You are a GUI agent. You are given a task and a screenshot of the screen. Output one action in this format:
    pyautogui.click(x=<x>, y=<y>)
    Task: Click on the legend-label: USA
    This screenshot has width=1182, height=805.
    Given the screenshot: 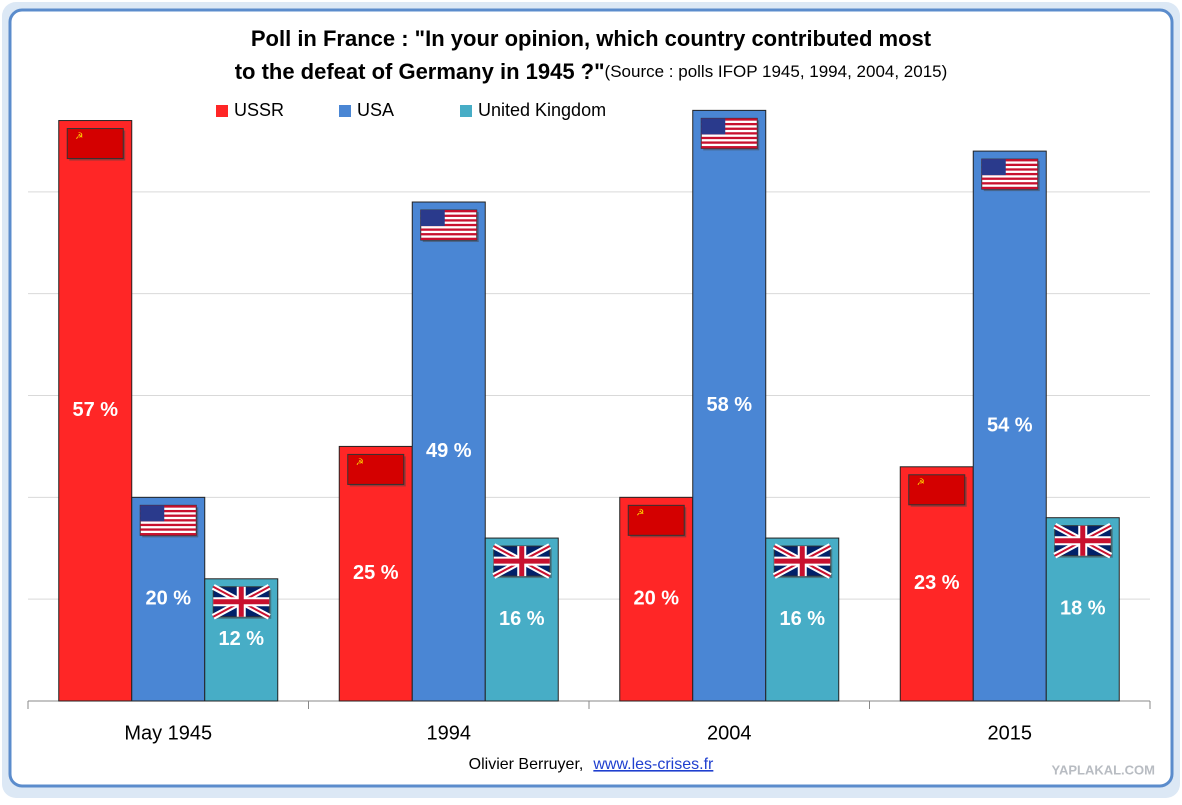 What is the action you would take?
    pyautogui.click(x=375, y=110)
    